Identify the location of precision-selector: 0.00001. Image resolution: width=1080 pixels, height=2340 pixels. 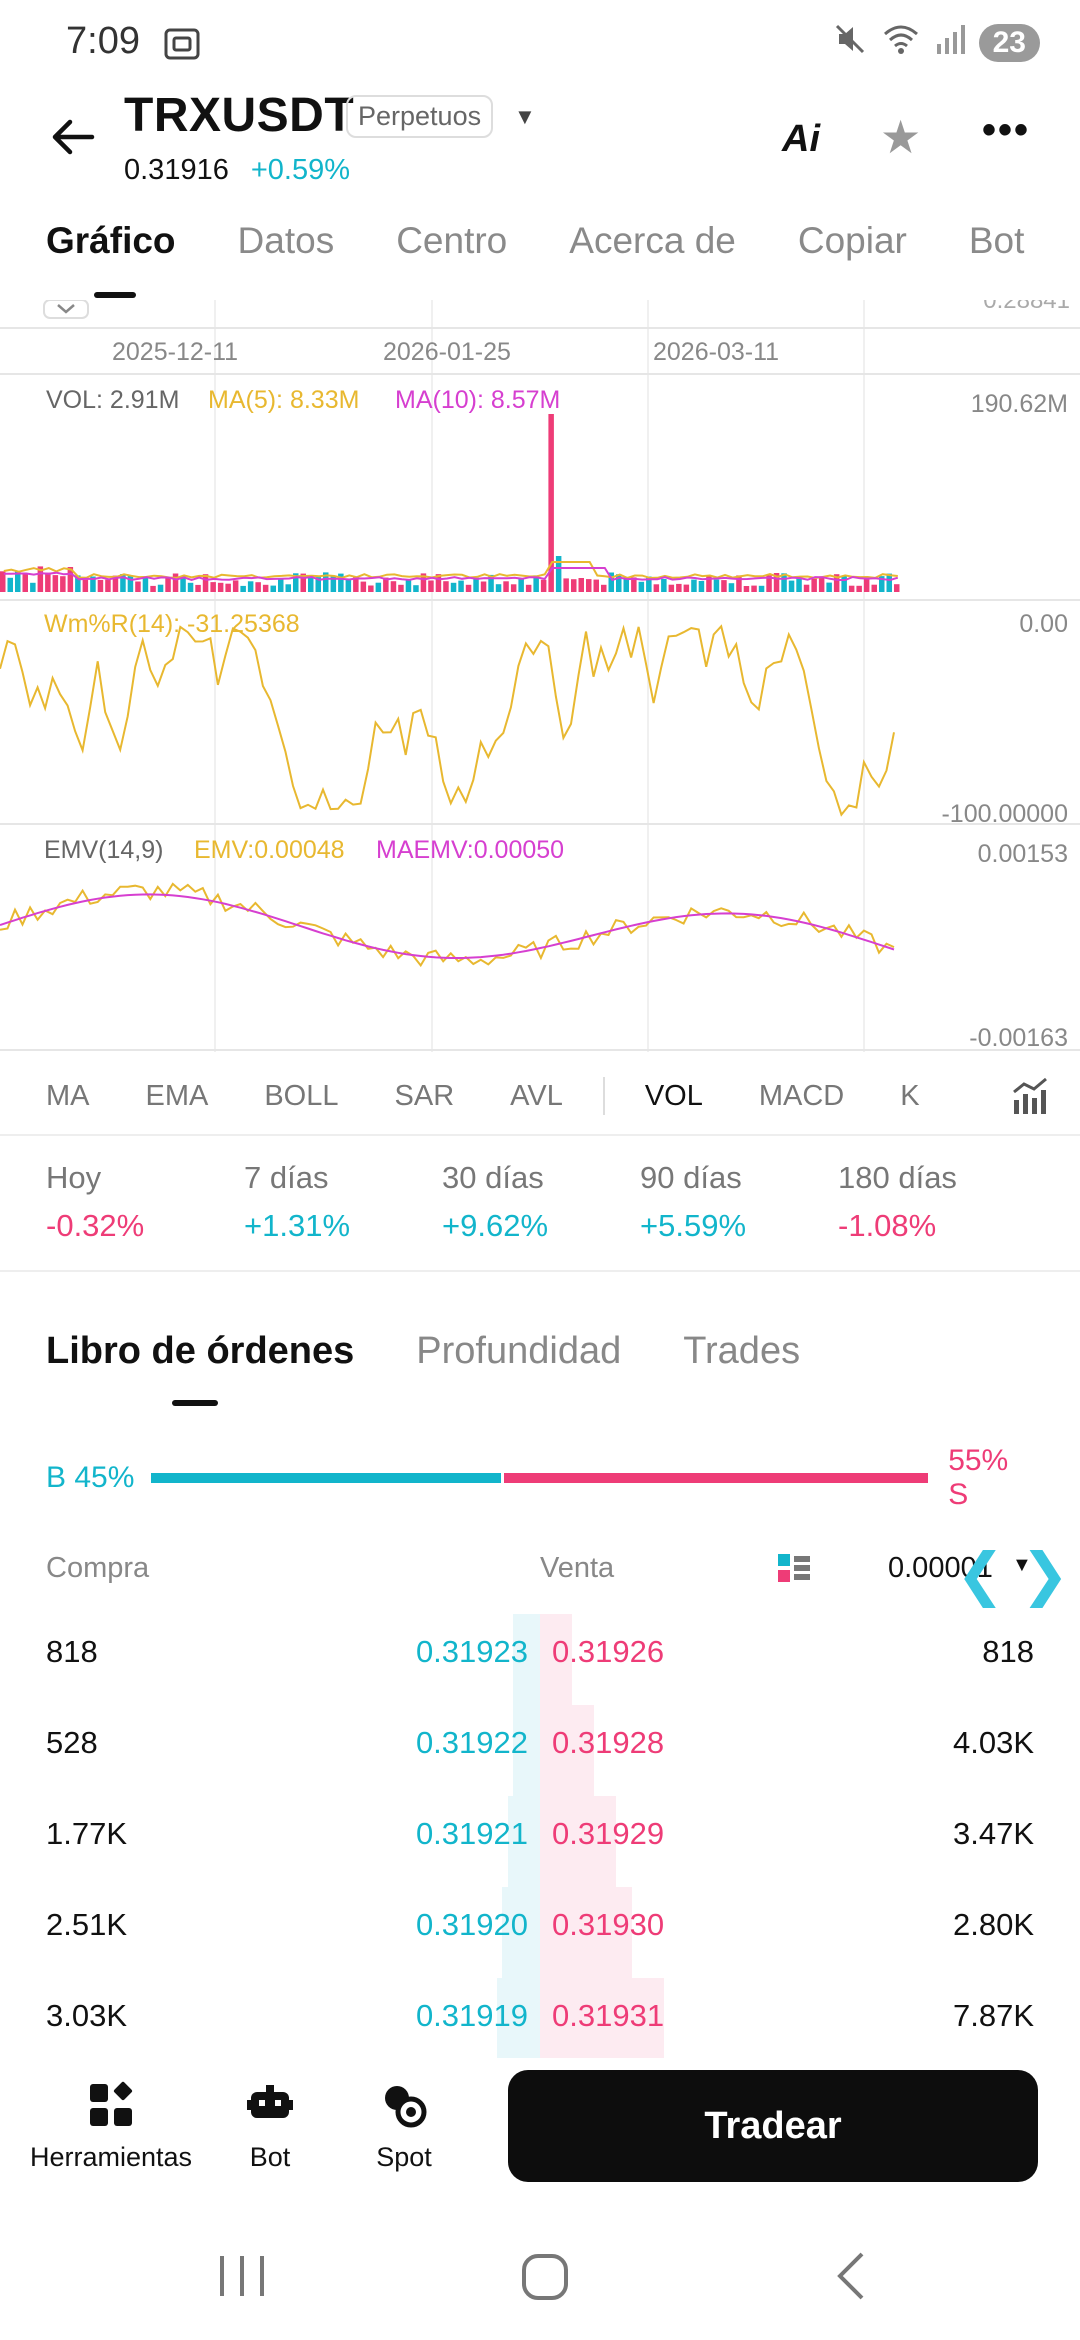
(940, 1568).